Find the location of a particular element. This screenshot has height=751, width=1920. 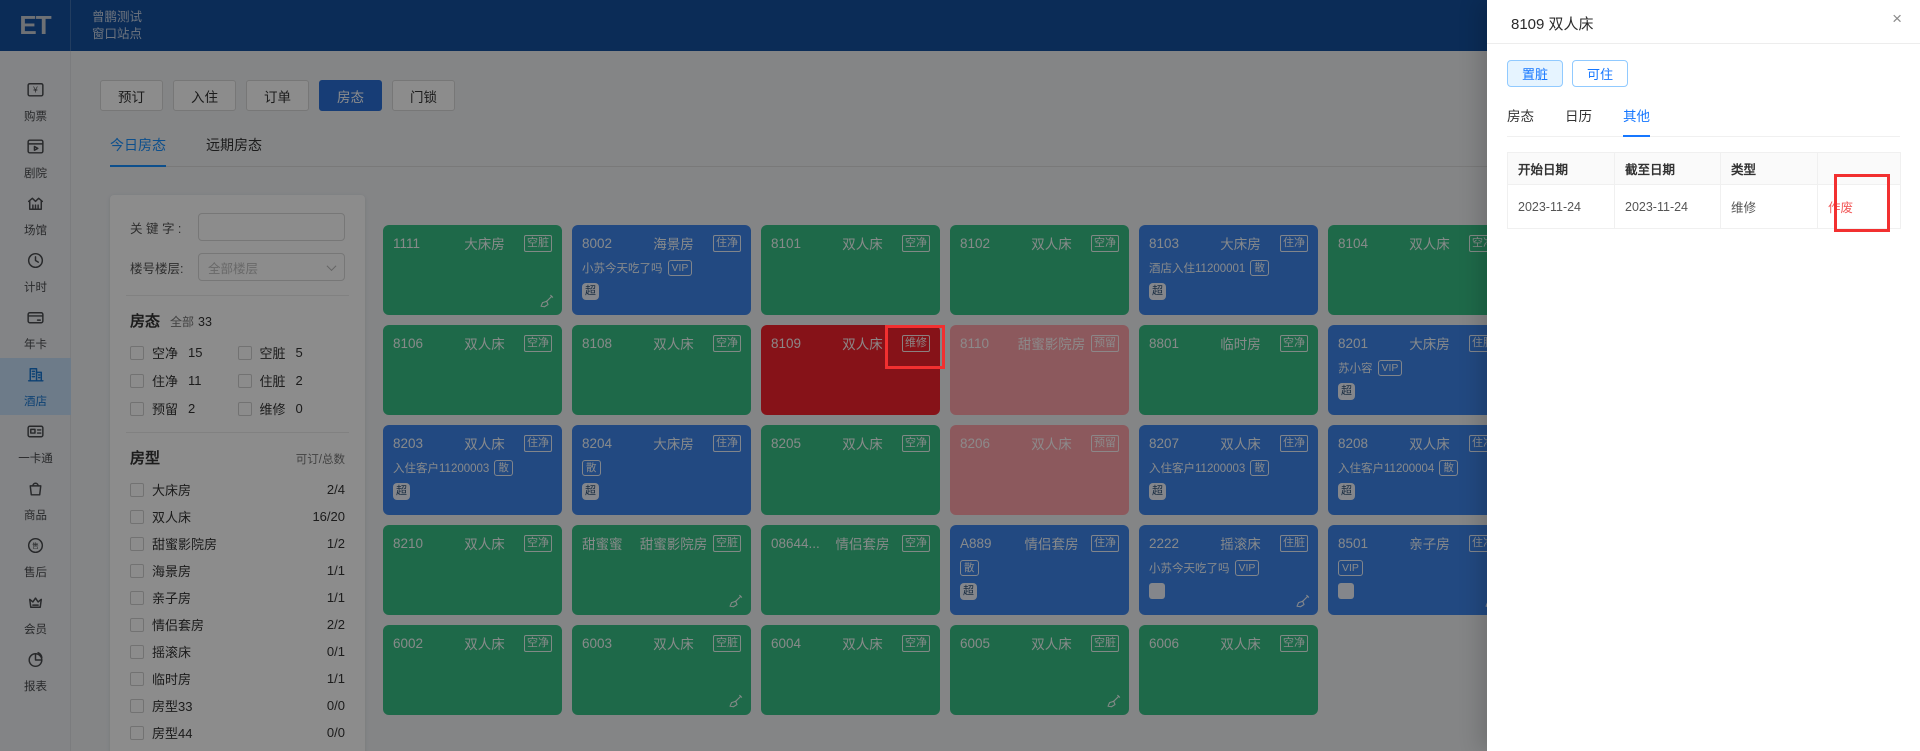

roomtype-list: 大床房 2/4 双人床 16/20 甜蜜影院房 1/ is located at coordinates (237, 615).